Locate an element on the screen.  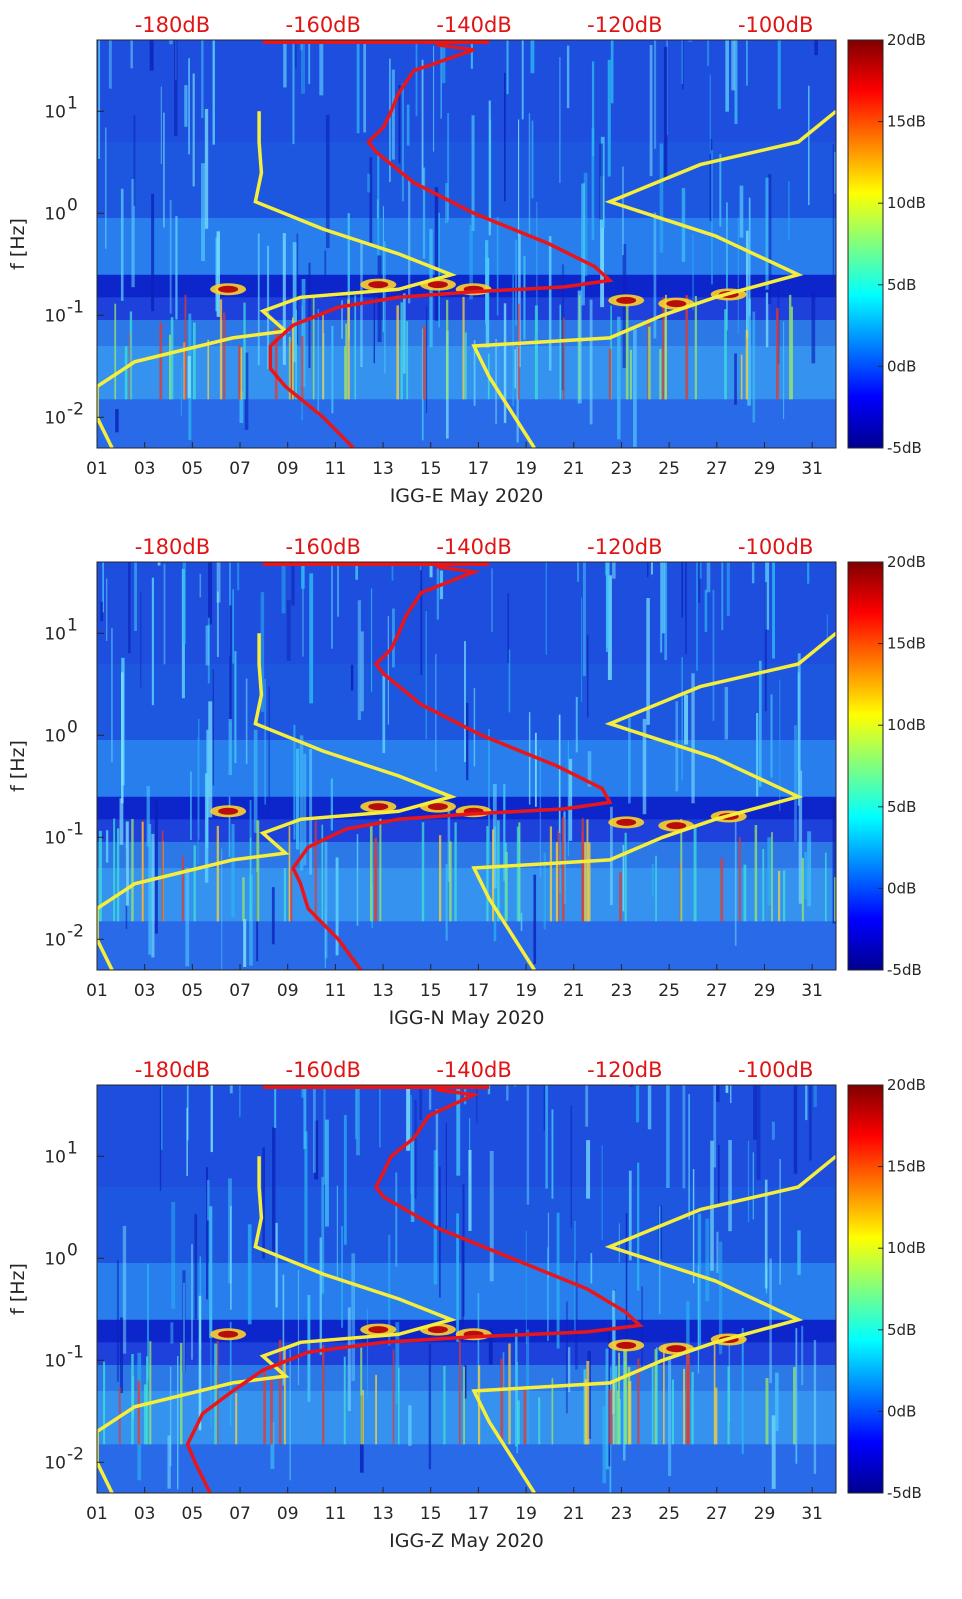
y-tick-exponent: -2 is located at coordinates (75, 409).